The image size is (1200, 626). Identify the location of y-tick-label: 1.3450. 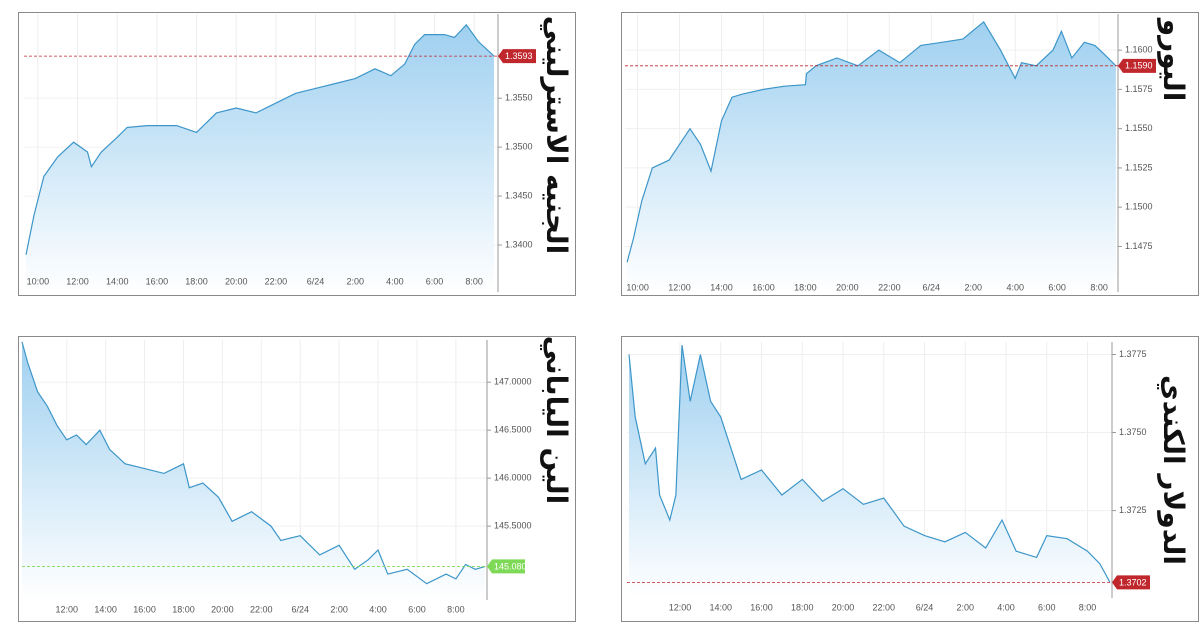
(519, 195).